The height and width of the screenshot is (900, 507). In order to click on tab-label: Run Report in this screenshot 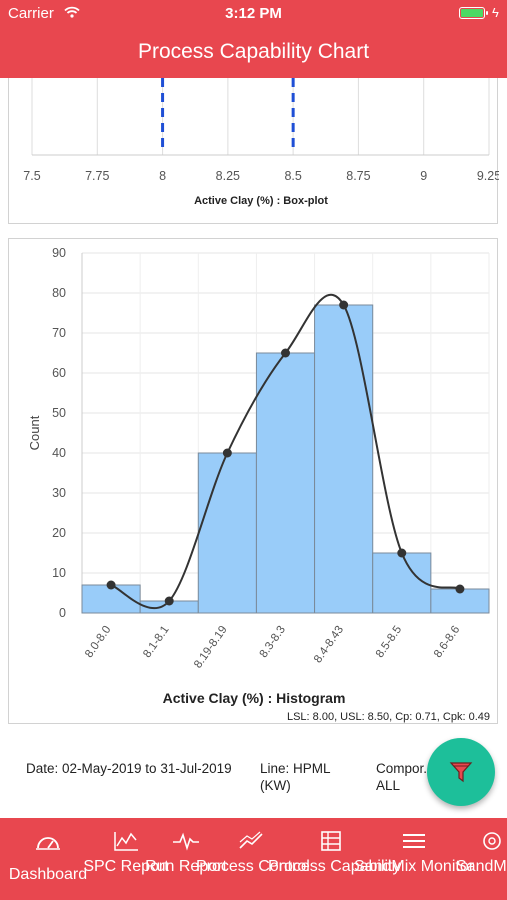, I will do `click(186, 866)`.